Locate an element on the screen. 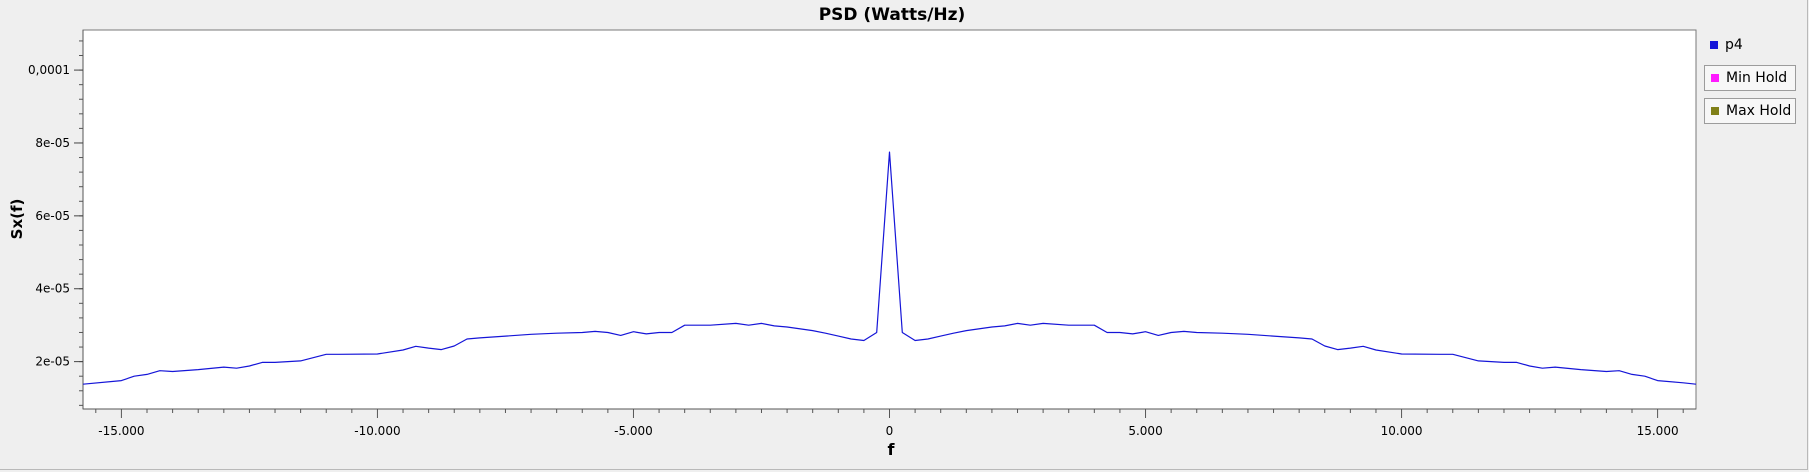  x-axis: -15.000 -10.000 -5.000 0 5.000 10.000 15.000 is located at coordinates (889, 423).